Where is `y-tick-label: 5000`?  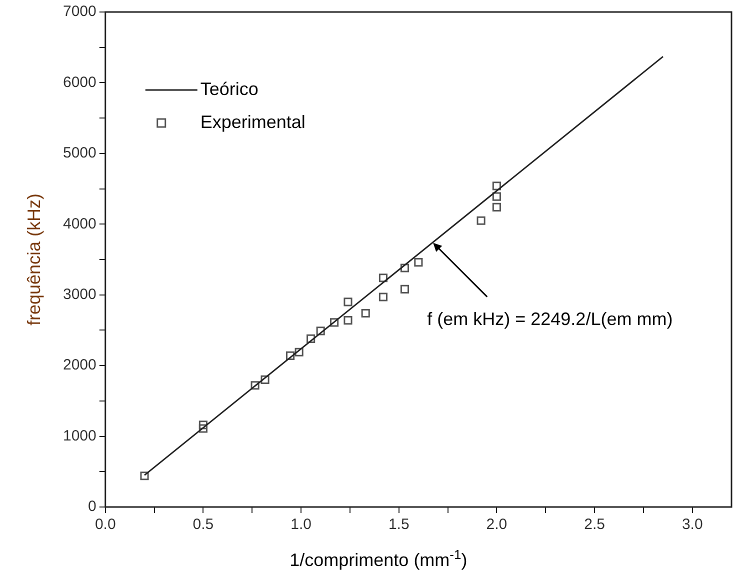 y-tick-label: 5000 is located at coordinates (79, 153).